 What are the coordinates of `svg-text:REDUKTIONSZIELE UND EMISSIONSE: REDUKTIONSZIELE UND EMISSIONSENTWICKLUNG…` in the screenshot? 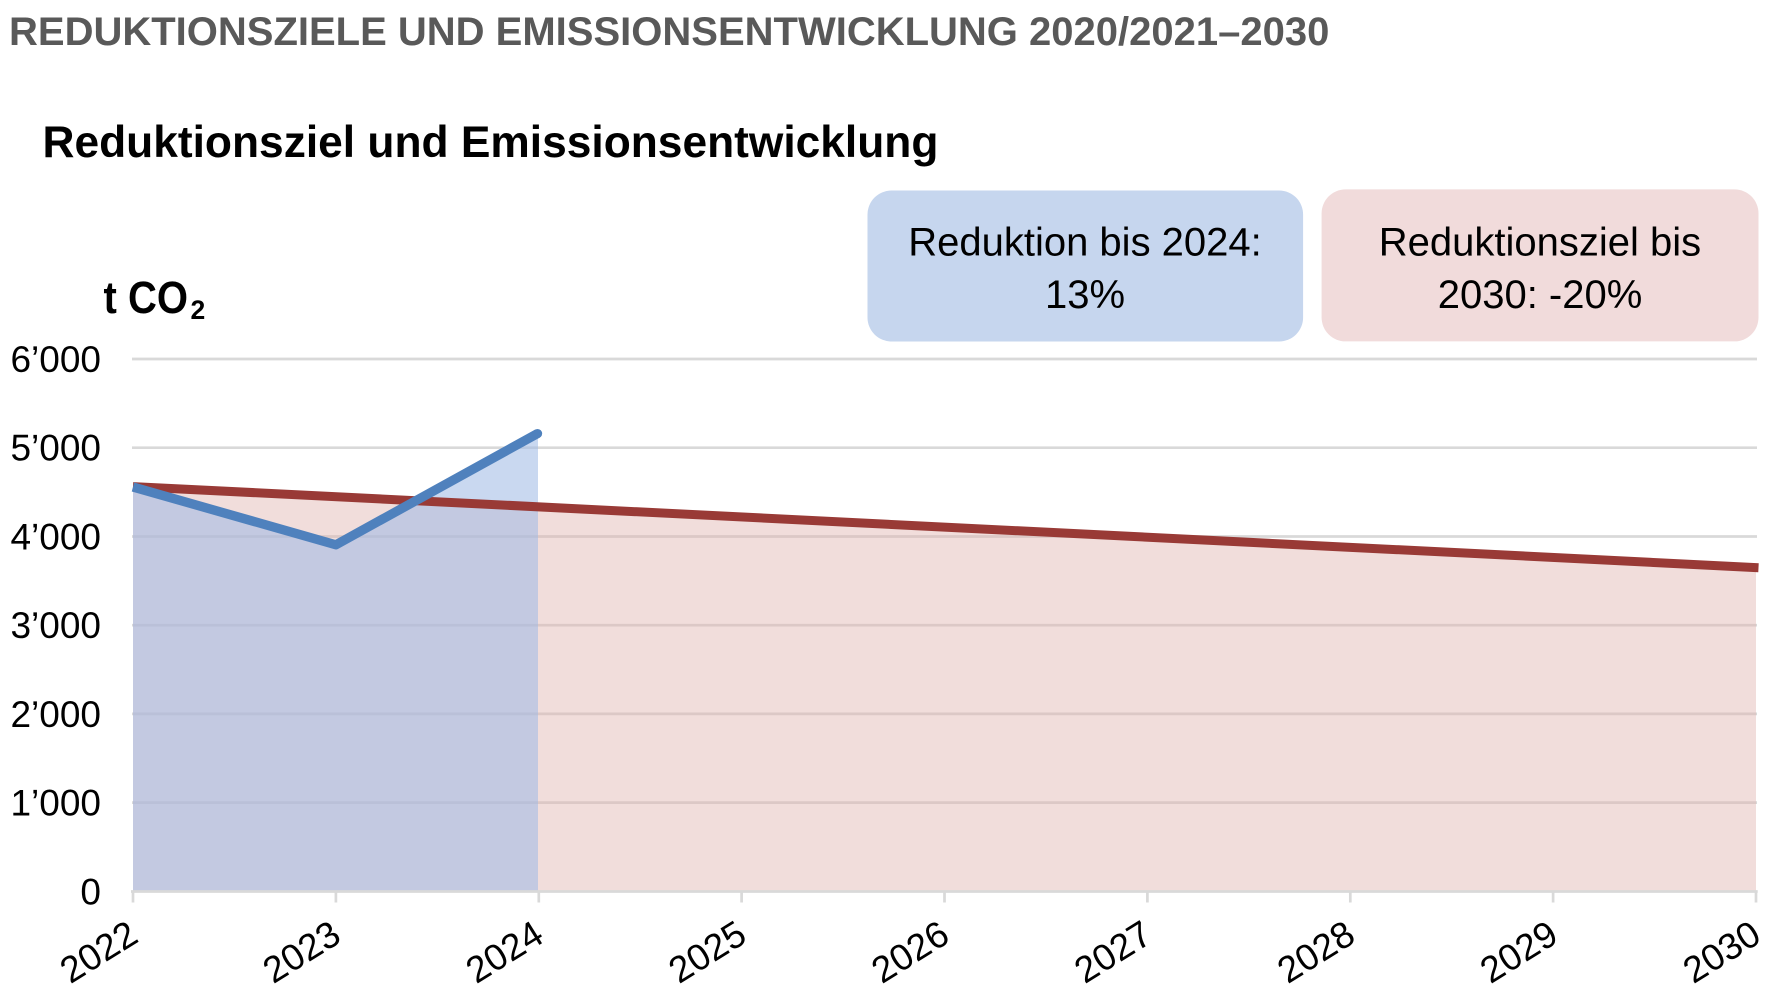 It's located at (669, 32).